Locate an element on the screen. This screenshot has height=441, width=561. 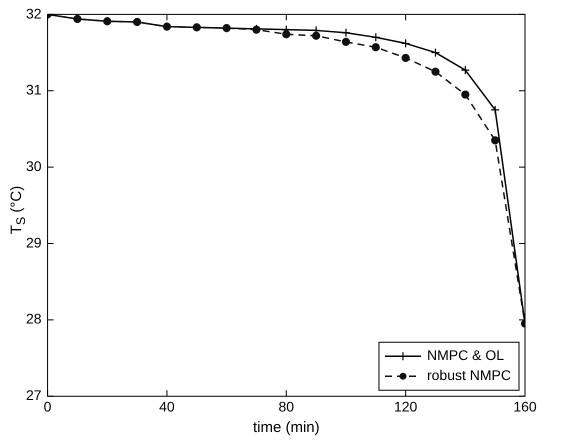
x-tick-label: 0 is located at coordinates (48, 406).